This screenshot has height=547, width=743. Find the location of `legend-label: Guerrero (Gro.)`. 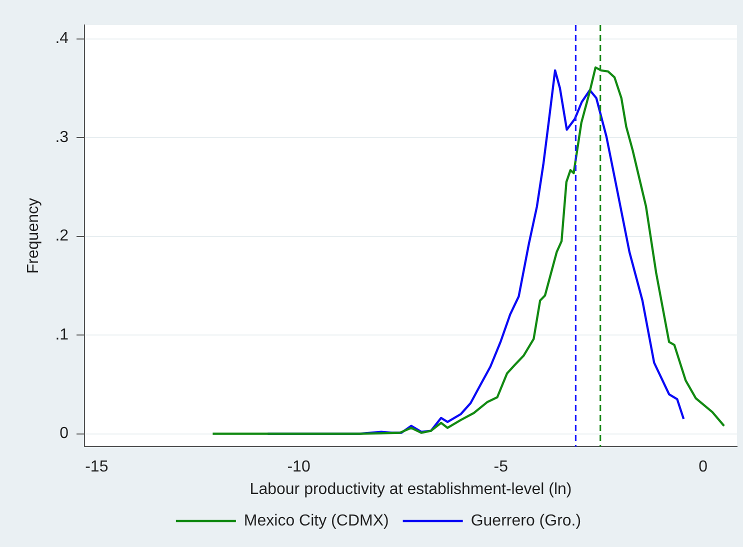

legend-label: Guerrero (Gro.) is located at coordinates (526, 521).